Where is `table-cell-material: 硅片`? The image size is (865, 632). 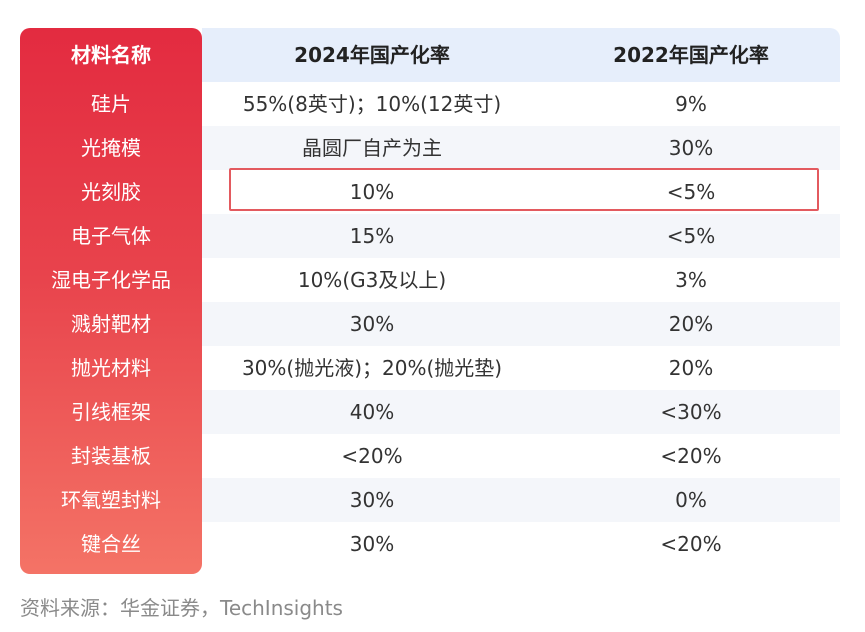 table-cell-material: 硅片 is located at coordinates (111, 104).